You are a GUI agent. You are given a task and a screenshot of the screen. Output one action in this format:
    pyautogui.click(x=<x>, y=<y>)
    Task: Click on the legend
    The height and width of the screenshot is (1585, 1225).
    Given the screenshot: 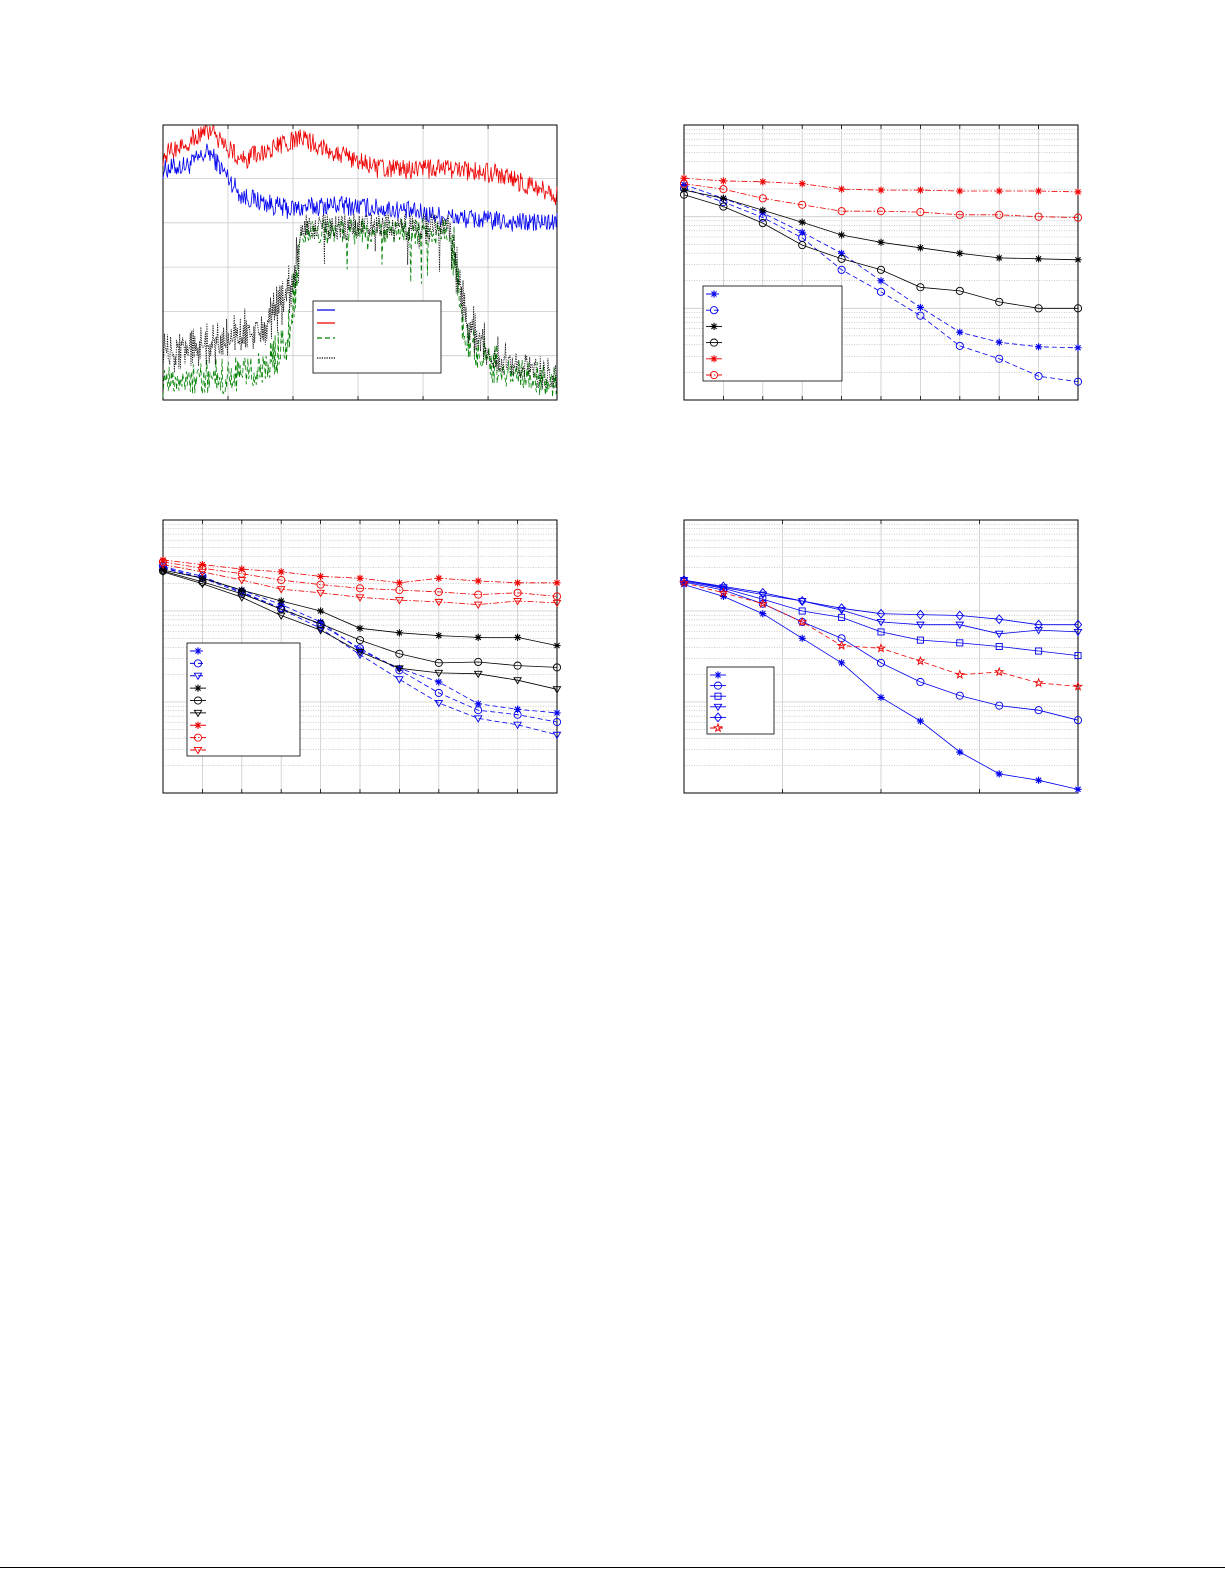 What is the action you would take?
    pyautogui.click(x=772, y=333)
    